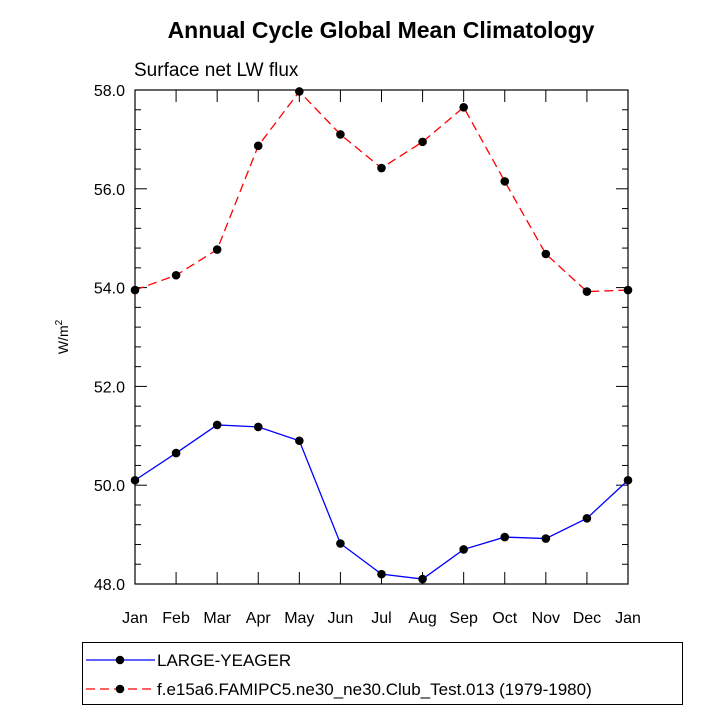 The image size is (727, 727). Describe the element at coordinates (176, 618) in the screenshot. I see `x-tick-label: Feb` at that location.